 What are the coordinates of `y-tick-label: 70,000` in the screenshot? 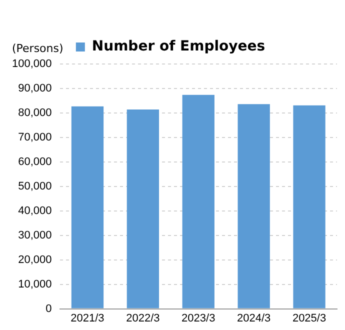 It's located at (35, 137).